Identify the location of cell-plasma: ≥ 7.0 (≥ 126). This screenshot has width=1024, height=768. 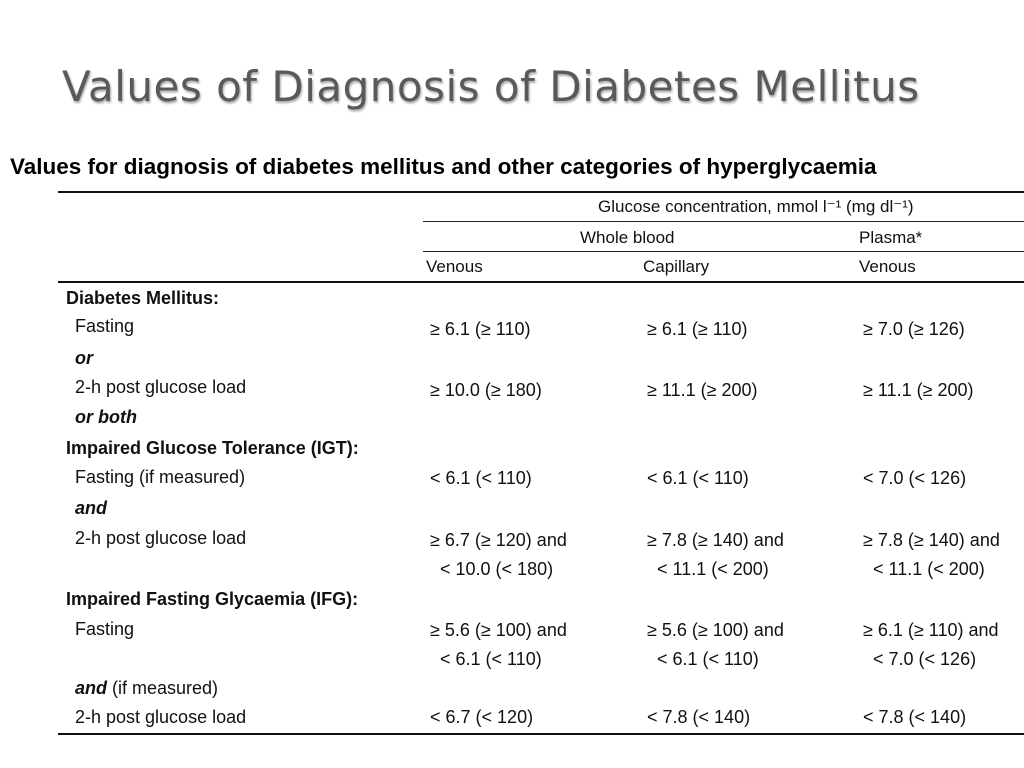
(914, 329).